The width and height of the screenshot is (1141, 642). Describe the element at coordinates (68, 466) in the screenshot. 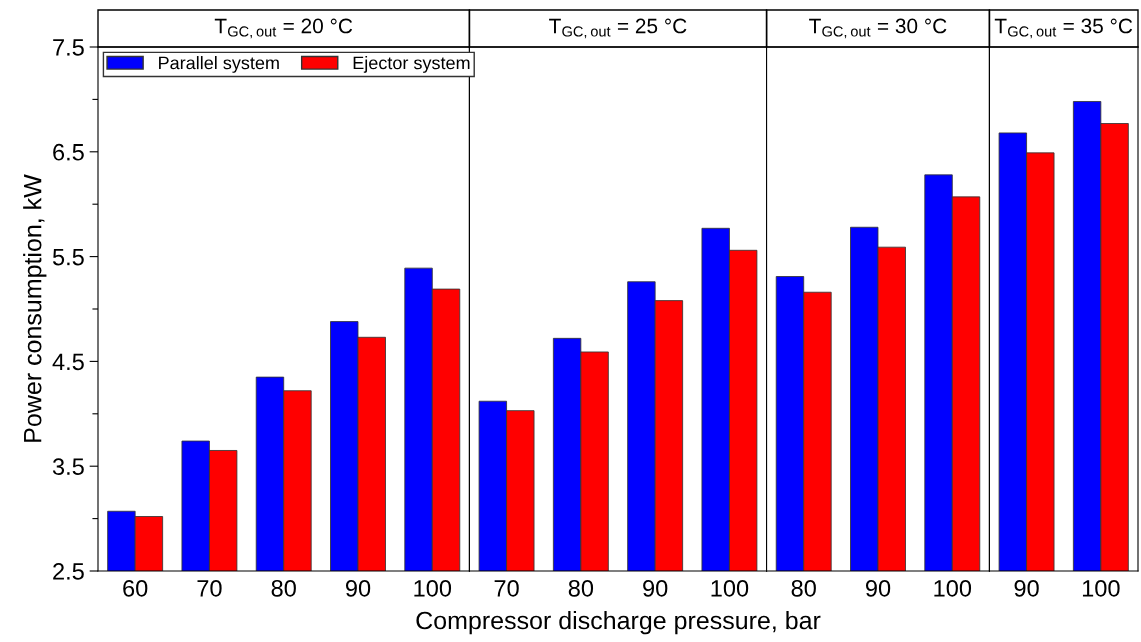

I see `y-tick-label: 3.5` at that location.